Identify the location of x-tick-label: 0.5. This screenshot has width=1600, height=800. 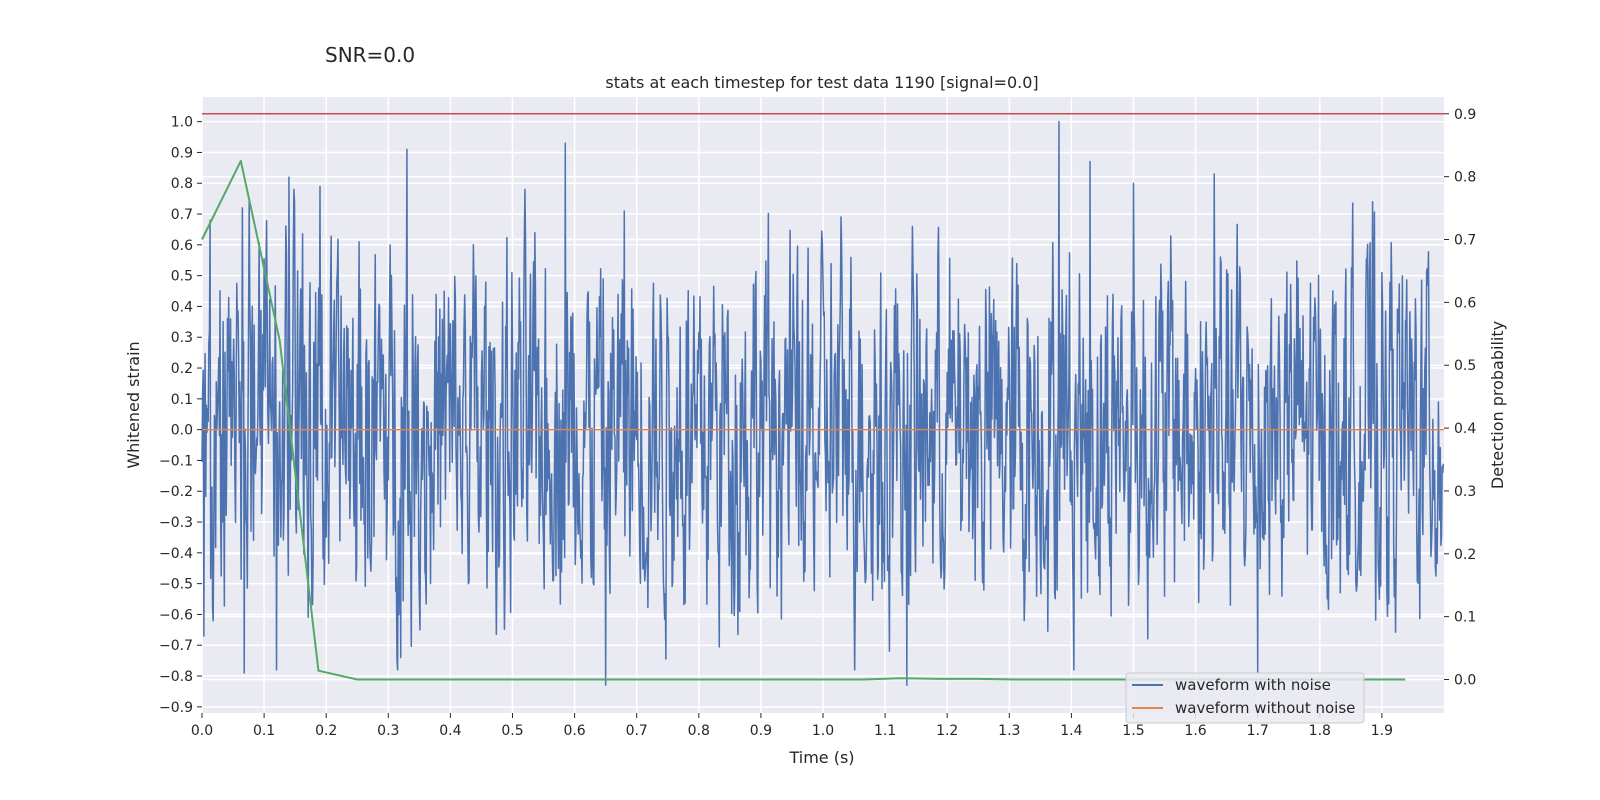
(512, 731).